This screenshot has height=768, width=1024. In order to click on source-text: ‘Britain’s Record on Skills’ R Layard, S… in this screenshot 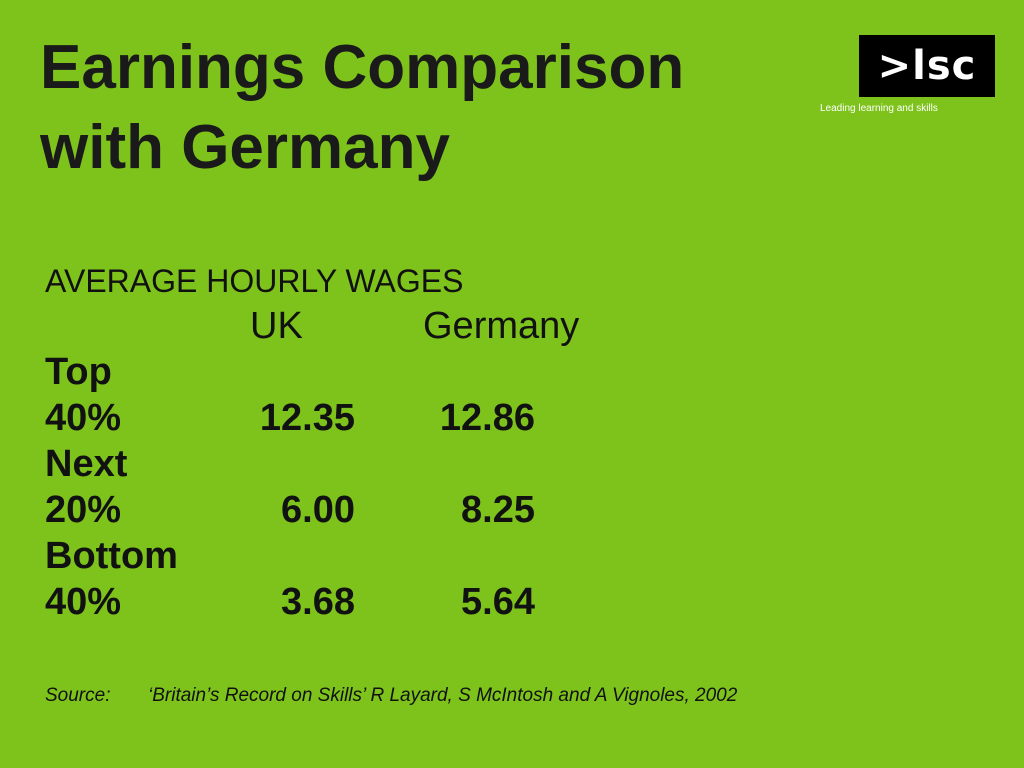, I will do `click(443, 695)`.